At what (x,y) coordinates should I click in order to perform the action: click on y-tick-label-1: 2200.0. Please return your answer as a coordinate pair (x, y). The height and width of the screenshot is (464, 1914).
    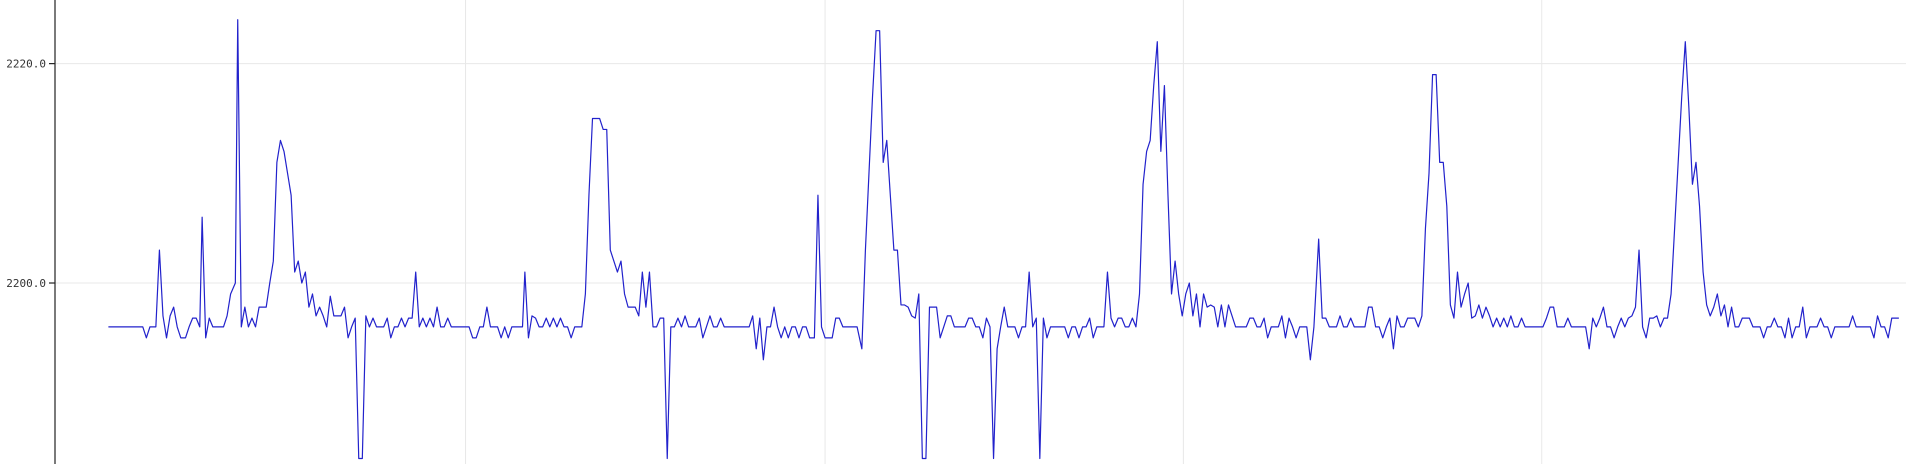
    Looking at the image, I should click on (26, 283).